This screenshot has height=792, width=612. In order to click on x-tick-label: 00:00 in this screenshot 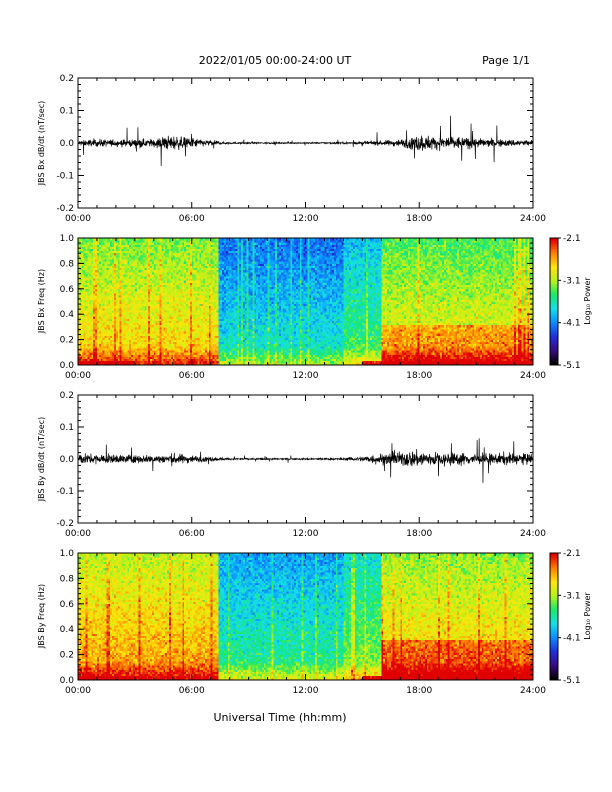, I will do `click(78, 219)`.